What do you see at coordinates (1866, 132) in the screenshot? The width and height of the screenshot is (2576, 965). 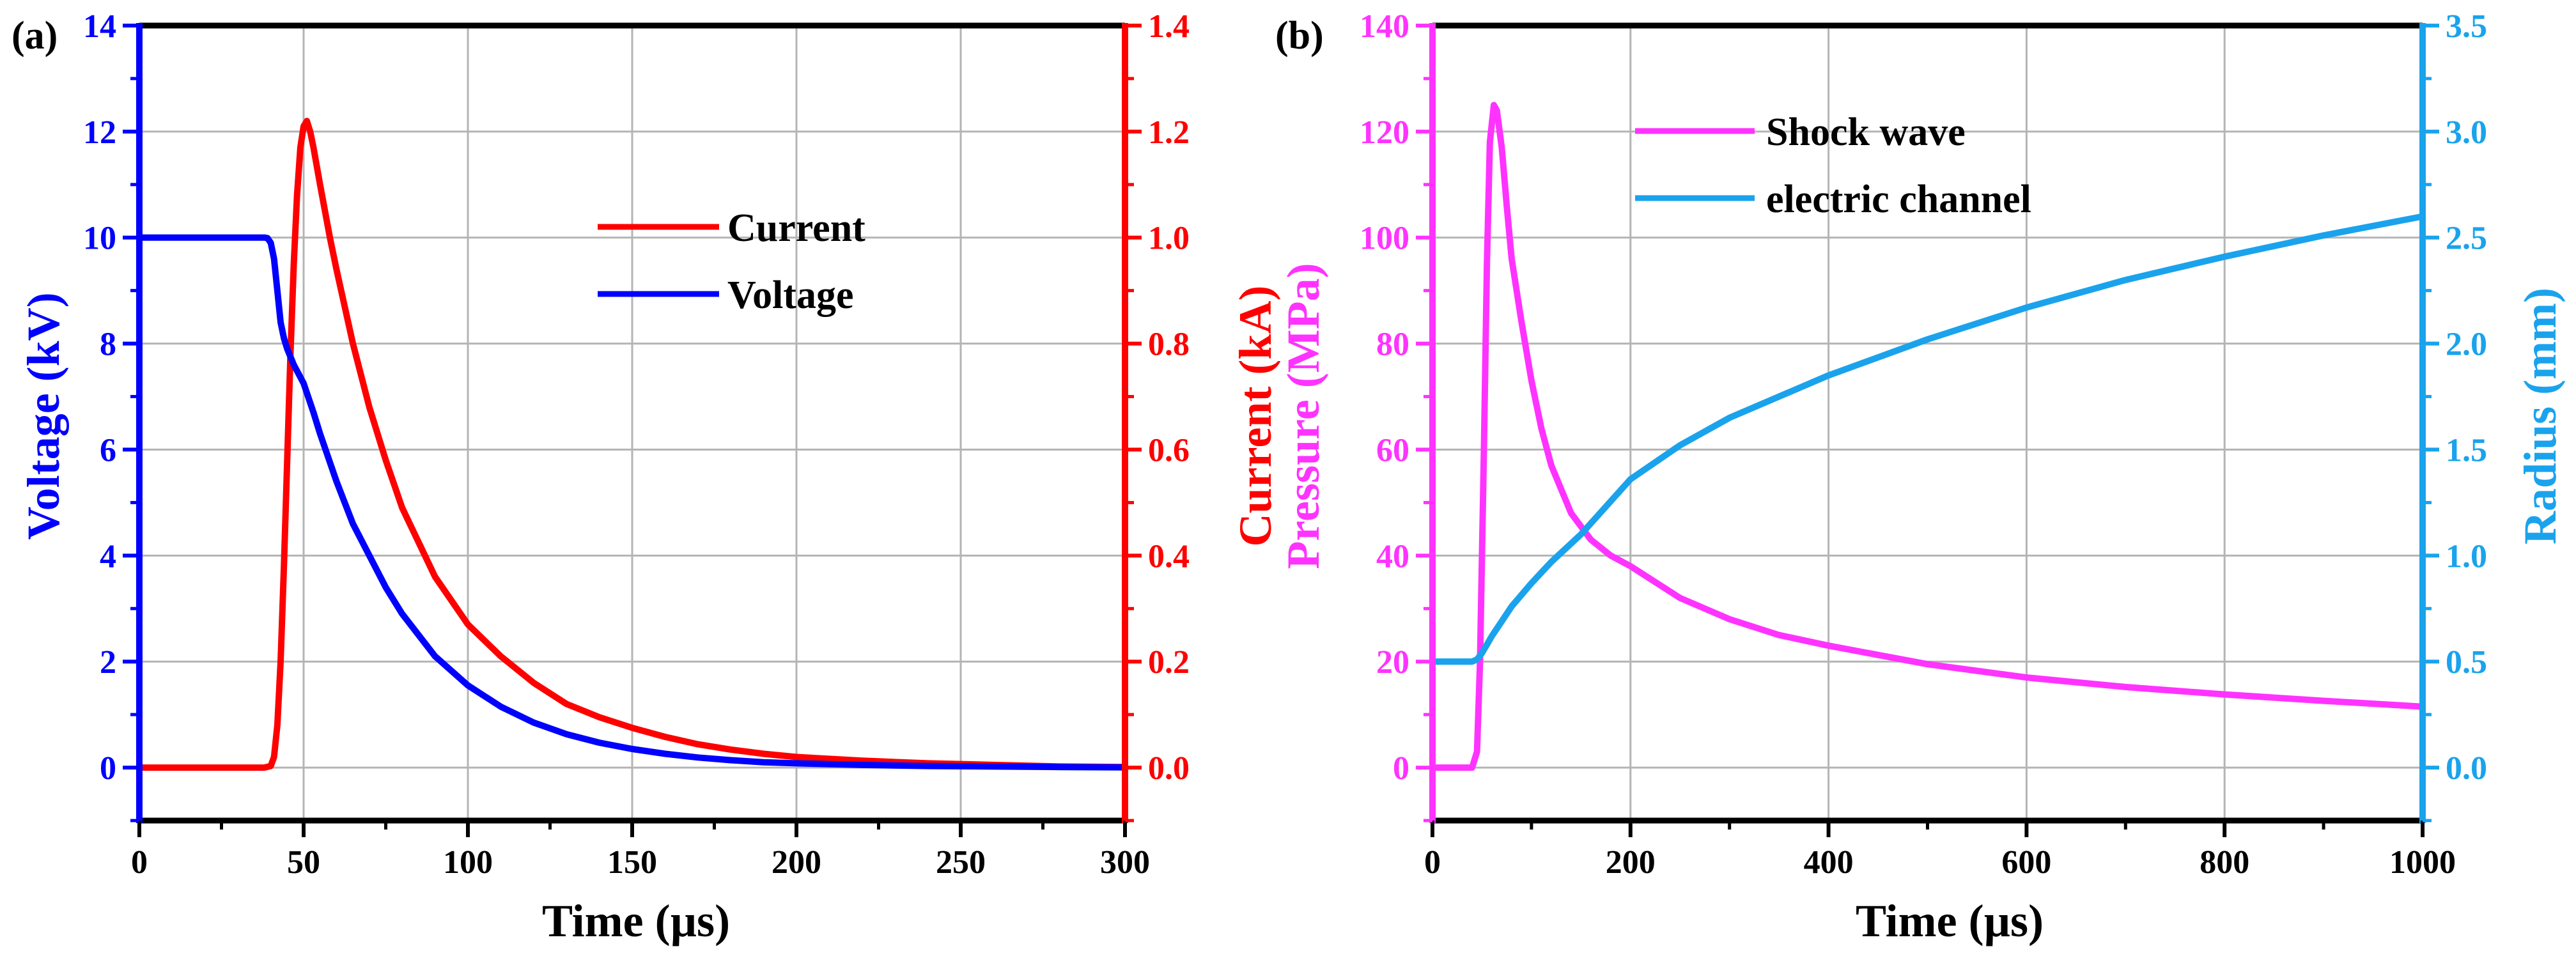 I see `legend-shock-wave-label: Shock wave` at bounding box center [1866, 132].